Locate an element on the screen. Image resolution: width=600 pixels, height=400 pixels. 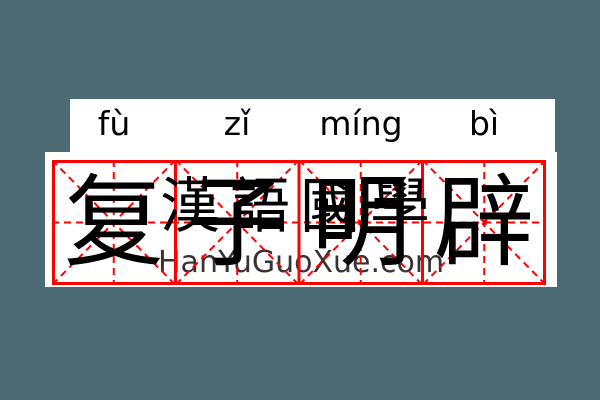
site-watermark-text: HanYuGuoXue.com is located at coordinates (301, 262).